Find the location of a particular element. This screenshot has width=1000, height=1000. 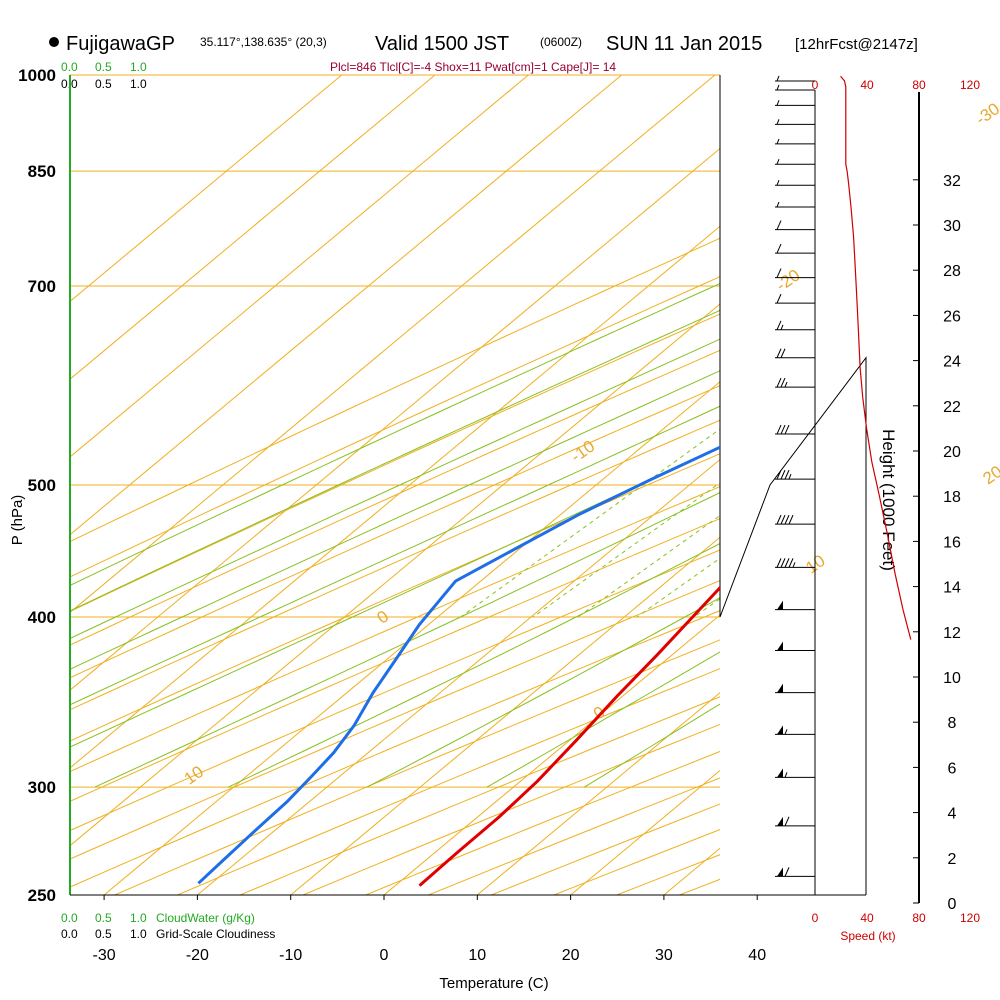

speed-tick-top: 0 is located at coordinates (815, 85).